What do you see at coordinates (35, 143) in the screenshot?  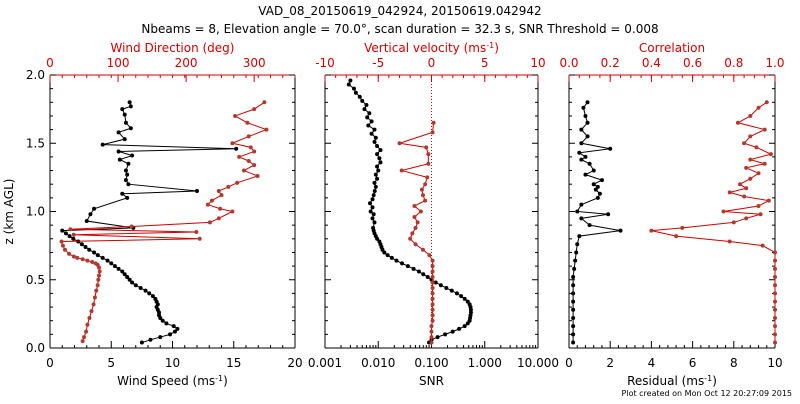 I see `y-tick-label: 1.5` at bounding box center [35, 143].